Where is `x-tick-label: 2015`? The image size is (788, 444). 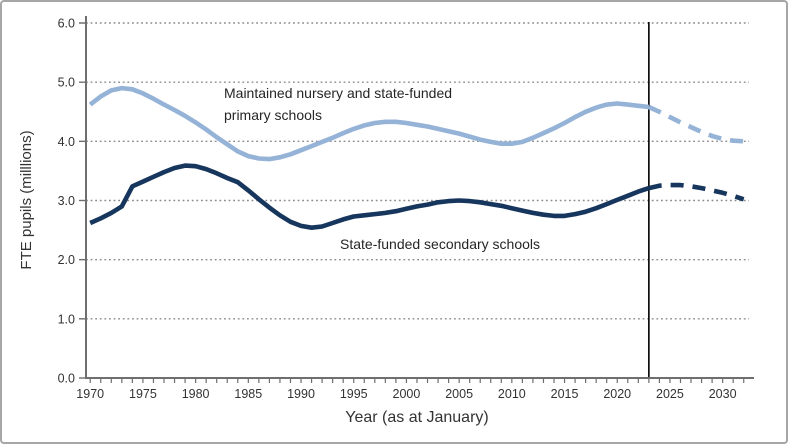
x-tick-label: 2015 is located at coordinates (565, 394).